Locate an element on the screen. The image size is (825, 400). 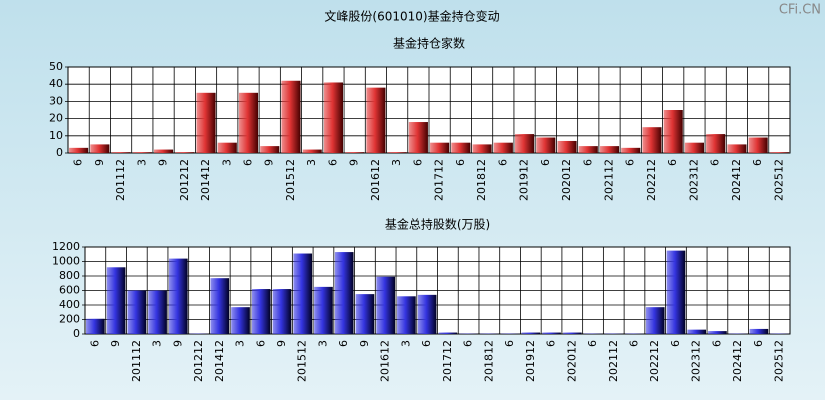
watermark: CFi.CN is located at coordinates (800, 10).